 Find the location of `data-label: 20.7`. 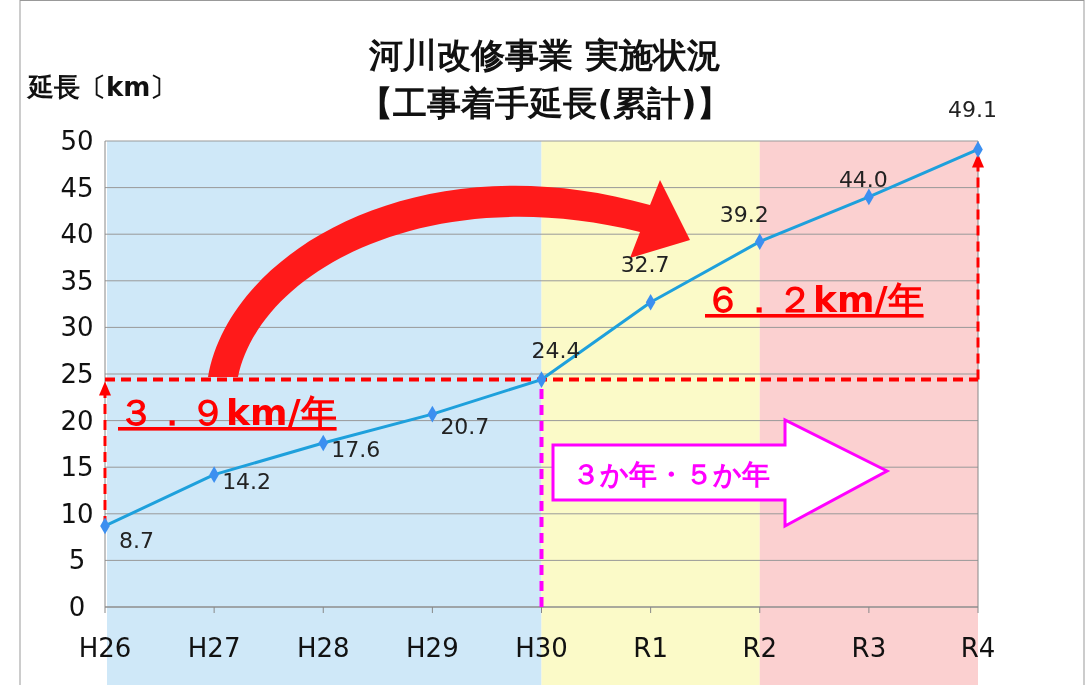

data-label: 20.7 is located at coordinates (465, 427).